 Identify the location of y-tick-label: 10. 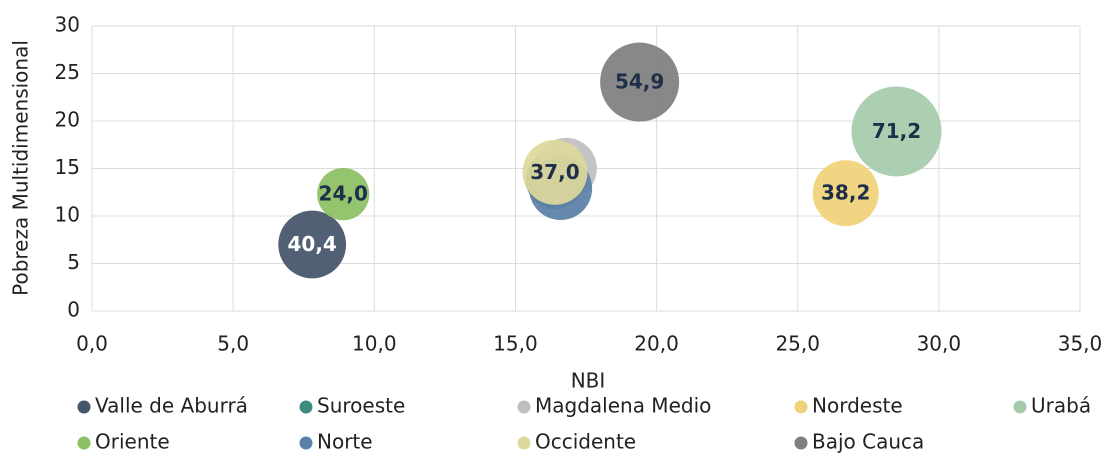
(67, 215).